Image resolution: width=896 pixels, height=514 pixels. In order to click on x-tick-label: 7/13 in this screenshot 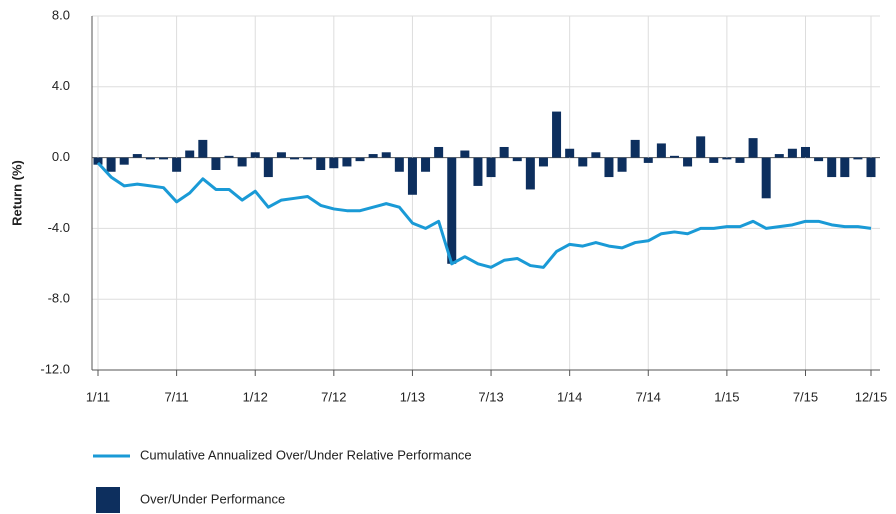, I will do `click(490, 396)`.